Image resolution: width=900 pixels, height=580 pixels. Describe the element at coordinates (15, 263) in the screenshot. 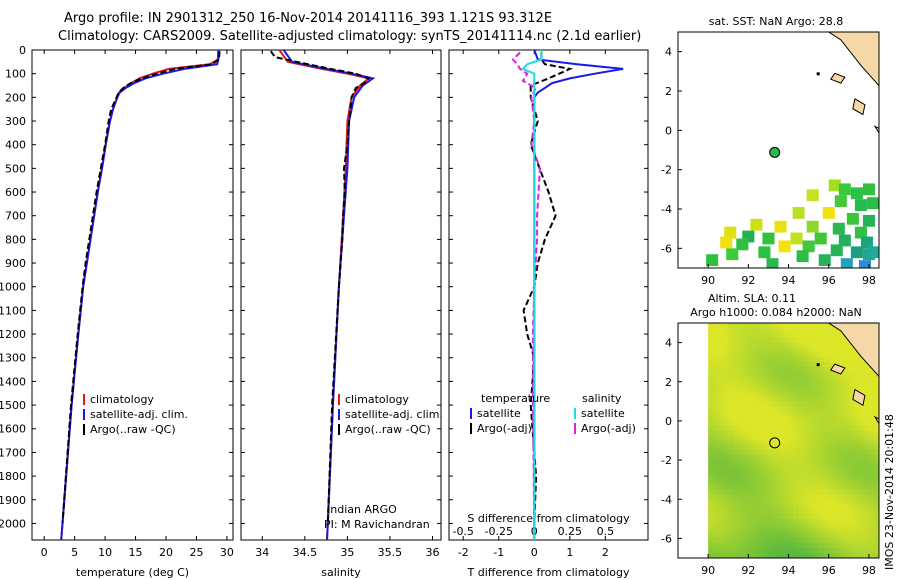

I see `y-tick-label: 900` at that location.